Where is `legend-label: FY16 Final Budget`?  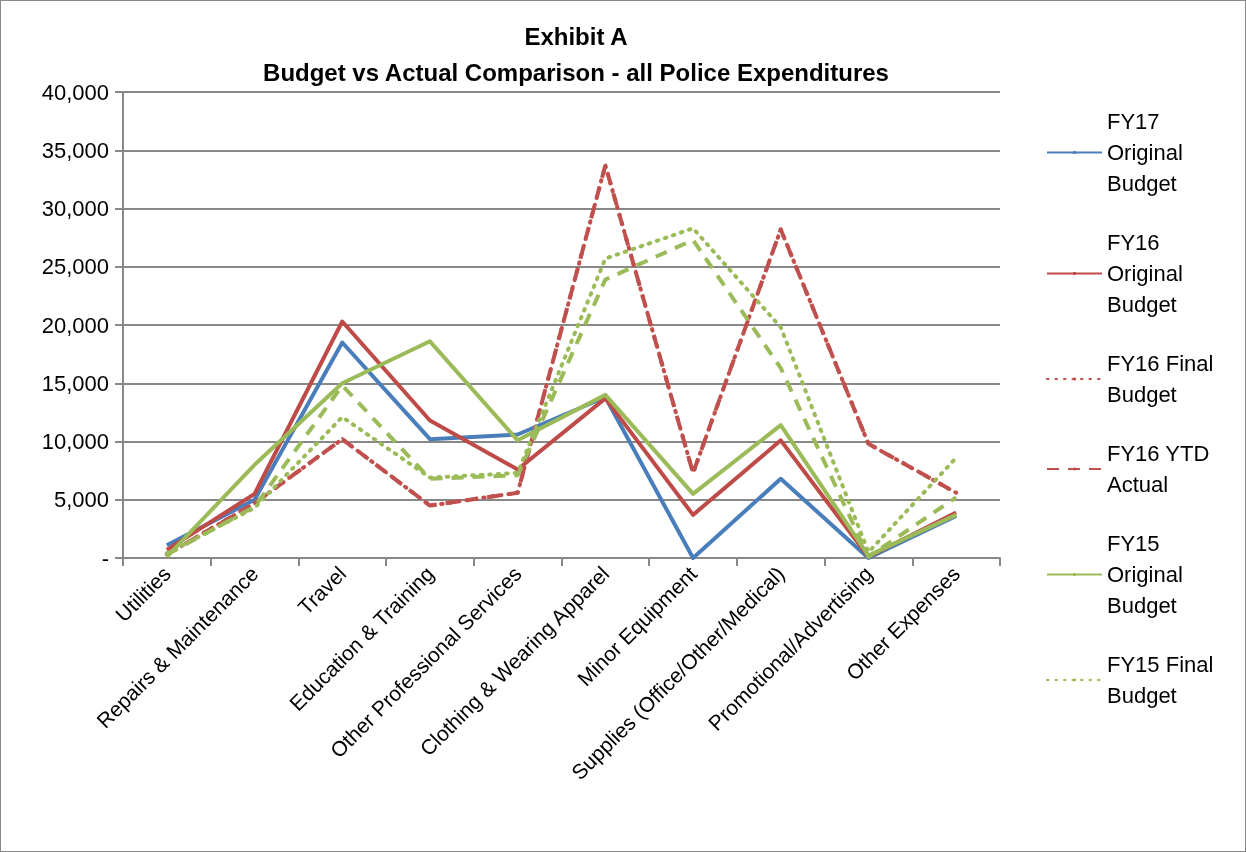 legend-label: FY16 Final Budget is located at coordinates (1163, 379).